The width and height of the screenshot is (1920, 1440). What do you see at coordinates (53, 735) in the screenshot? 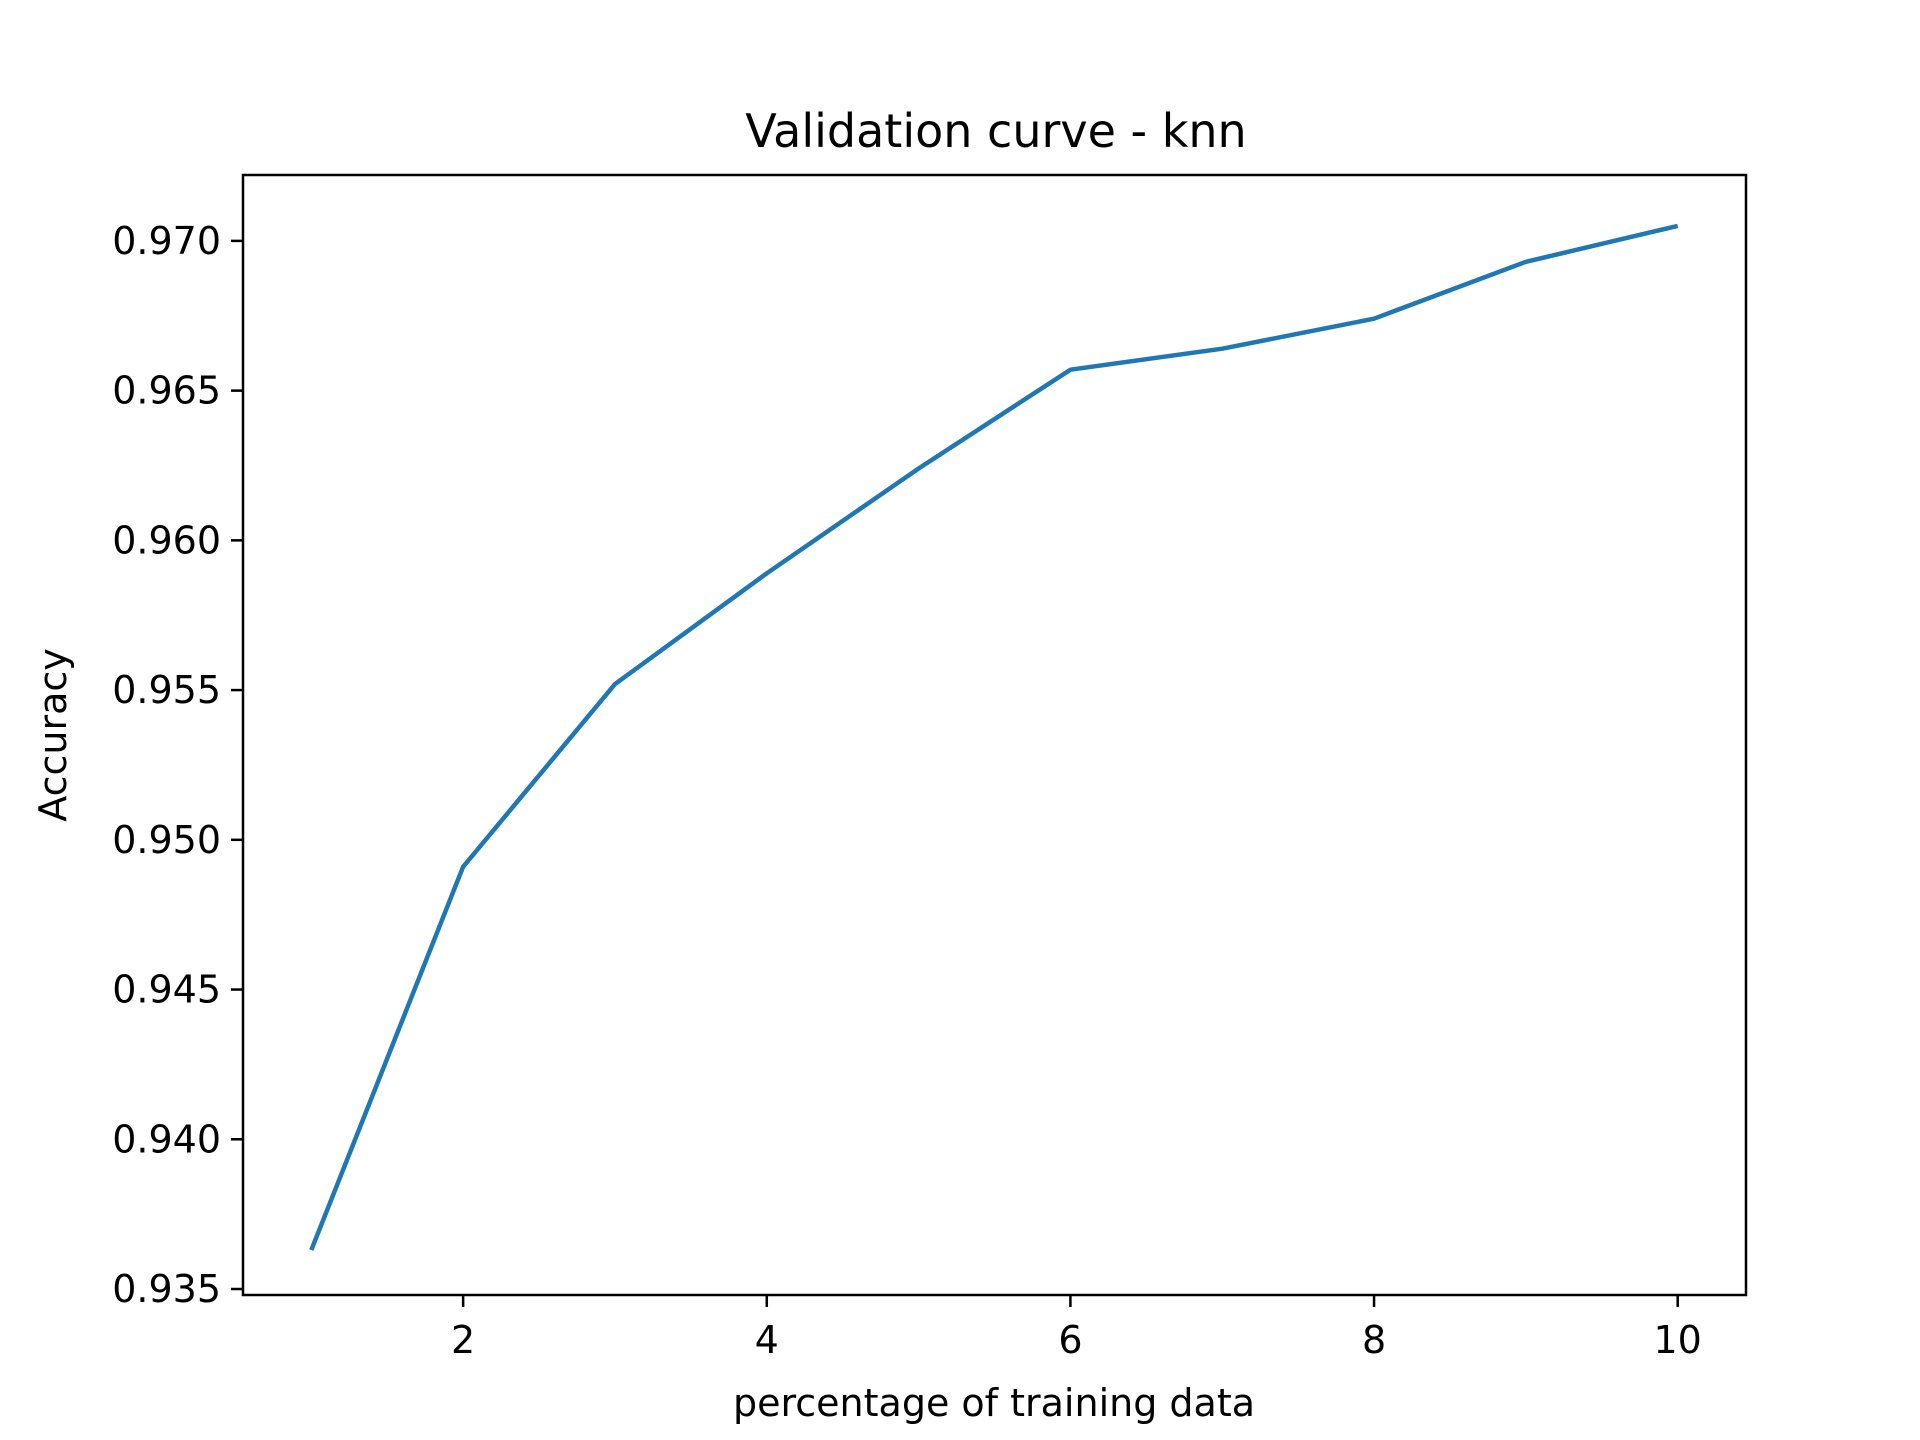
I see `y-axis-label: Accuracy` at bounding box center [53, 735].